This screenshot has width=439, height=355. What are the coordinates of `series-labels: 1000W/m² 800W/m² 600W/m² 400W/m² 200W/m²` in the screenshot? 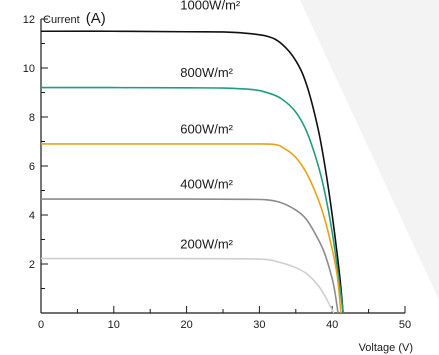 It's located at (210, 126).